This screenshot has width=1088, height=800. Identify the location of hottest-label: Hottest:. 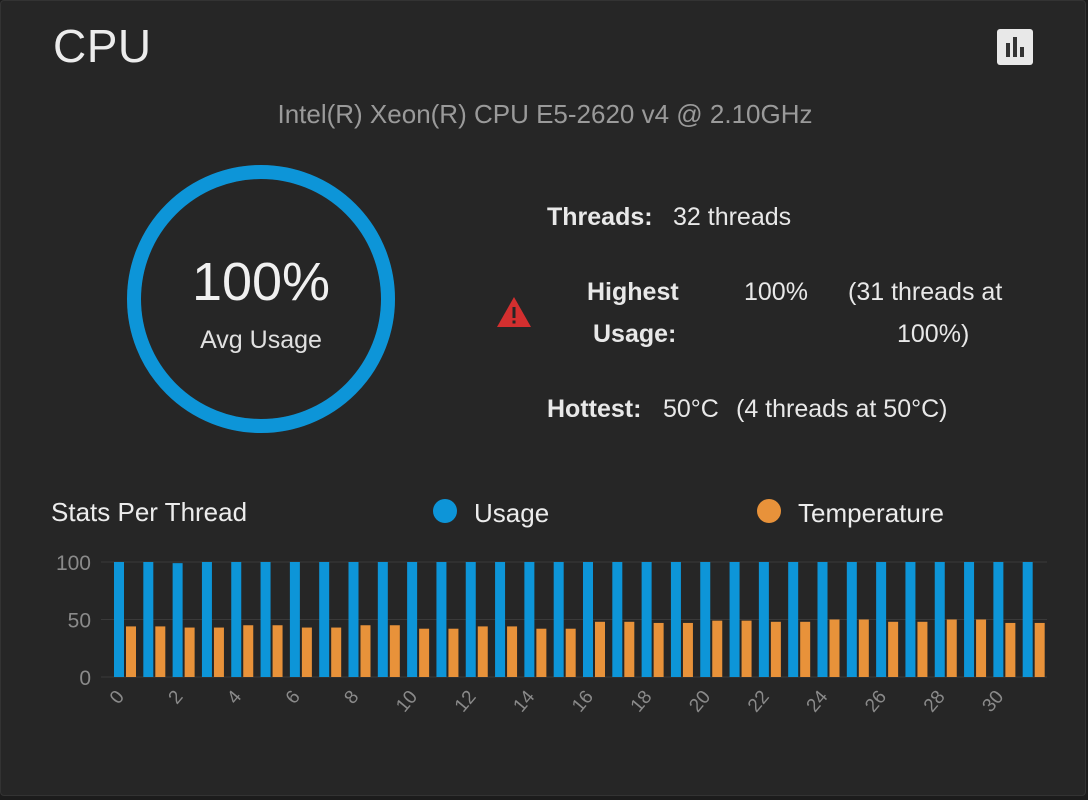
(594, 409).